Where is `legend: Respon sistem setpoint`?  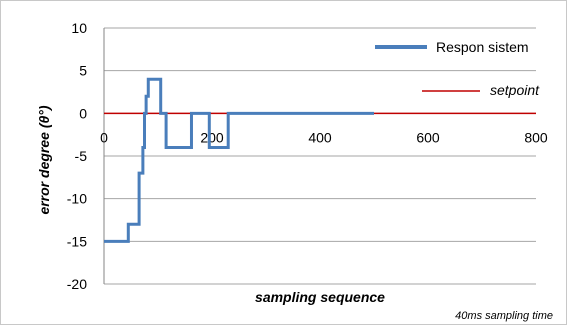 legend: Respon sistem setpoint is located at coordinates (457, 68).